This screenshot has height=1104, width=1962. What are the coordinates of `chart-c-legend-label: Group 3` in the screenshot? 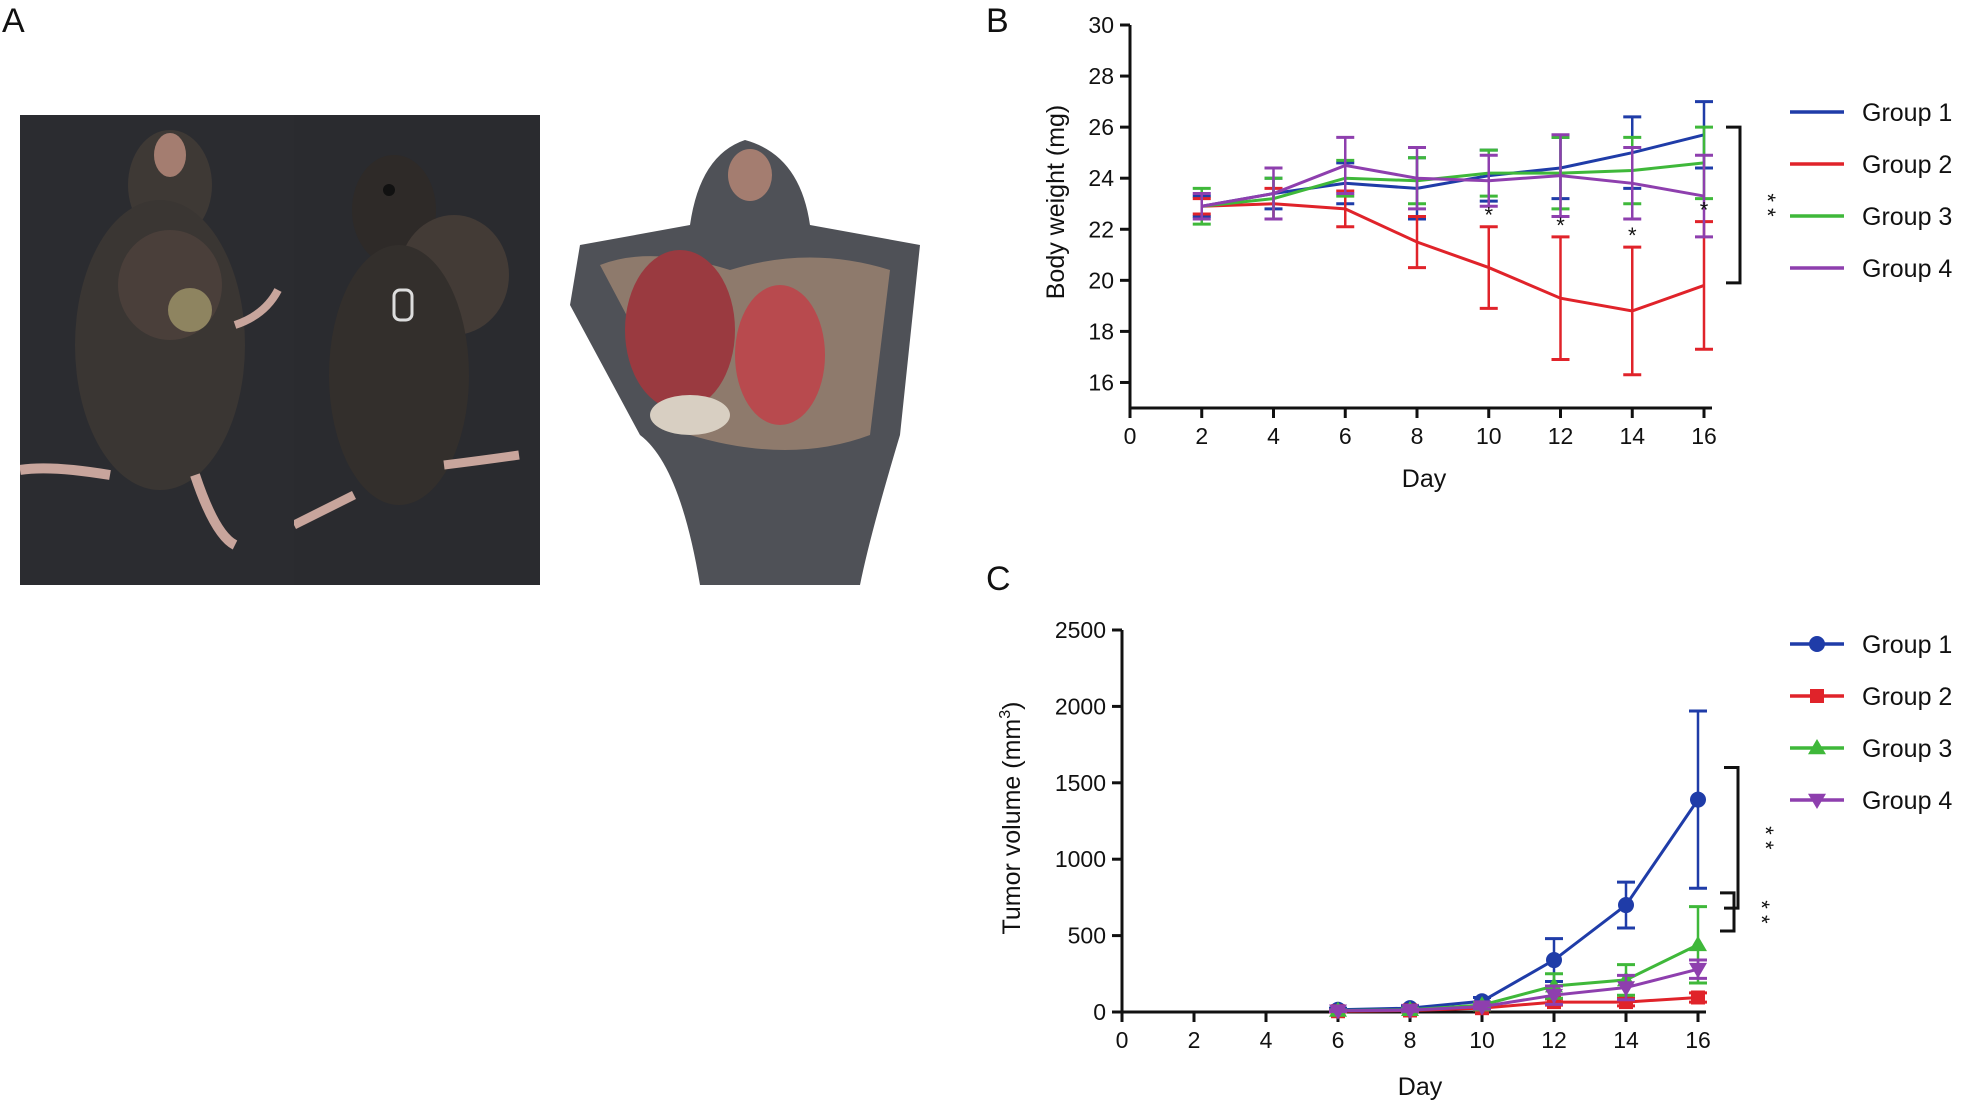 It's located at (1907, 749).